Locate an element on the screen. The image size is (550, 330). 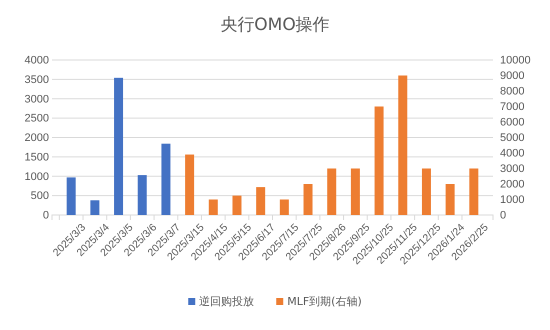
legend-label: 逆回购投放 is located at coordinates (226, 301).